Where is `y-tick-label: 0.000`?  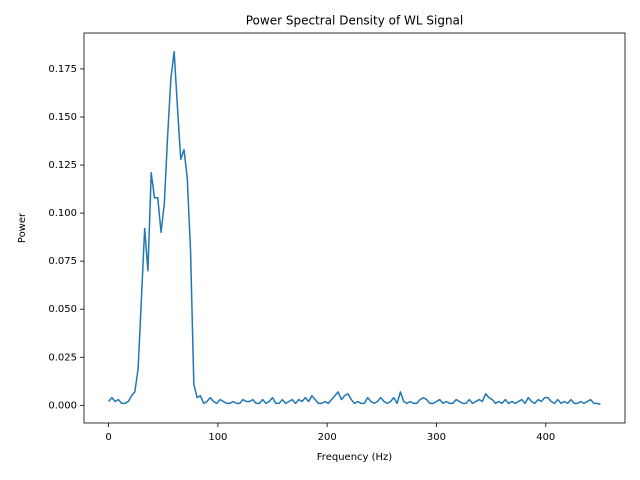 y-tick-label: 0.000 is located at coordinates (62, 405).